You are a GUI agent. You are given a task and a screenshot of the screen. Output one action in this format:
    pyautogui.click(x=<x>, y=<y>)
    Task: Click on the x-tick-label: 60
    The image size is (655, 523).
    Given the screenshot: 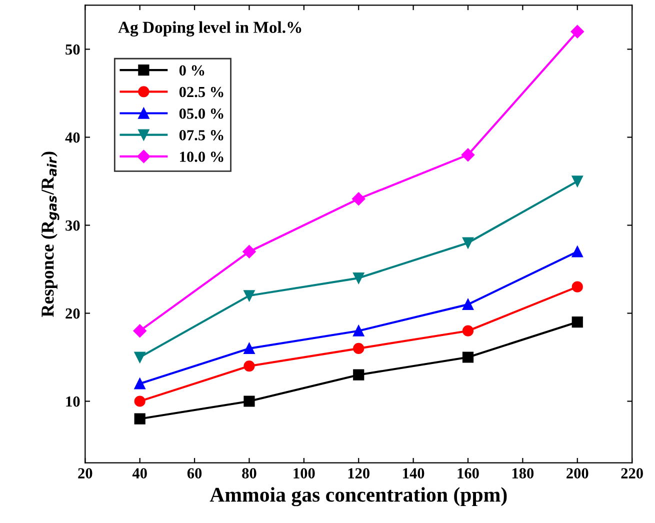 What is the action you would take?
    pyautogui.click(x=194, y=473)
    